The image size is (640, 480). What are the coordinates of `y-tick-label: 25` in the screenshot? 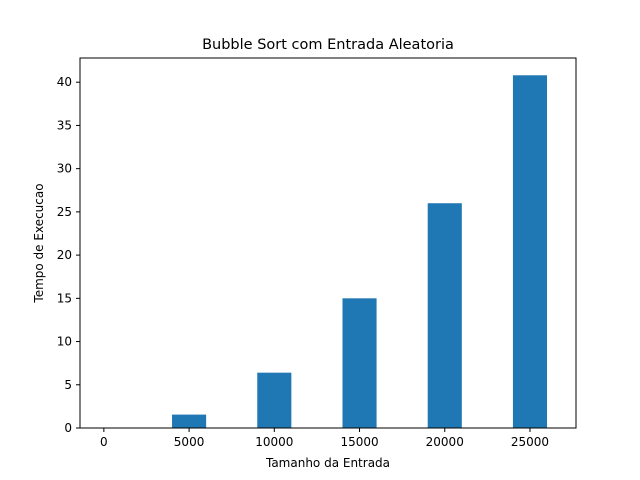 It's located at (64, 212).